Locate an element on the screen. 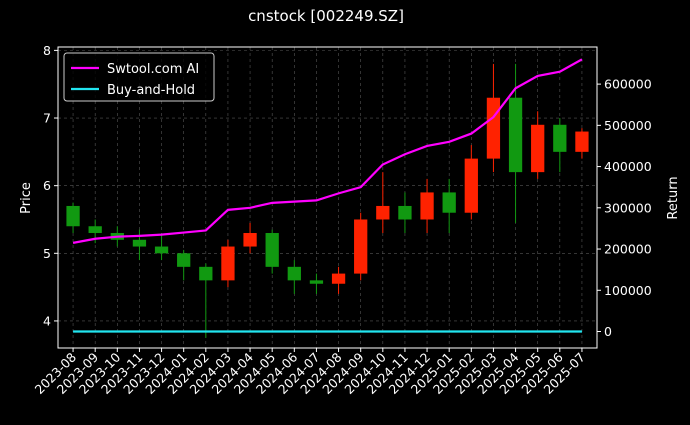  y2-tick-label: 0 is located at coordinates (608, 331).